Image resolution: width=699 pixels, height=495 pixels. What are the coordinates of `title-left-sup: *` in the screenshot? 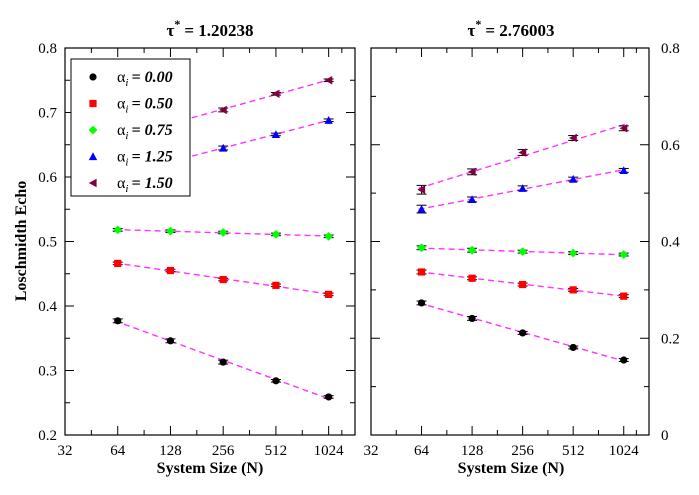 It's located at (177, 24).